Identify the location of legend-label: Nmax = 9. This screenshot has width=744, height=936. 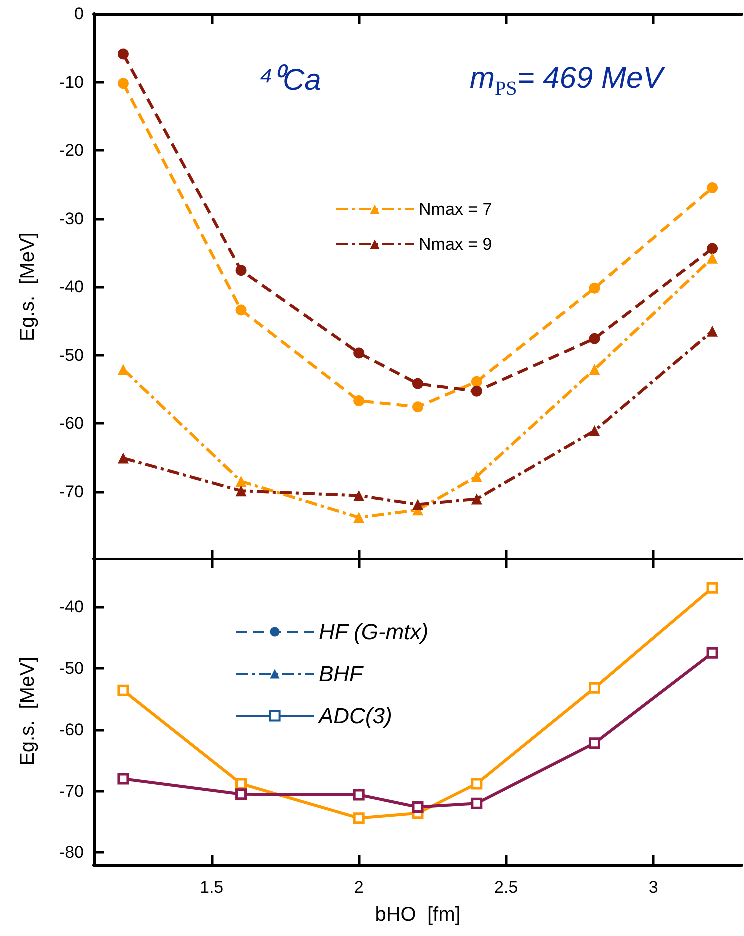
(455, 244).